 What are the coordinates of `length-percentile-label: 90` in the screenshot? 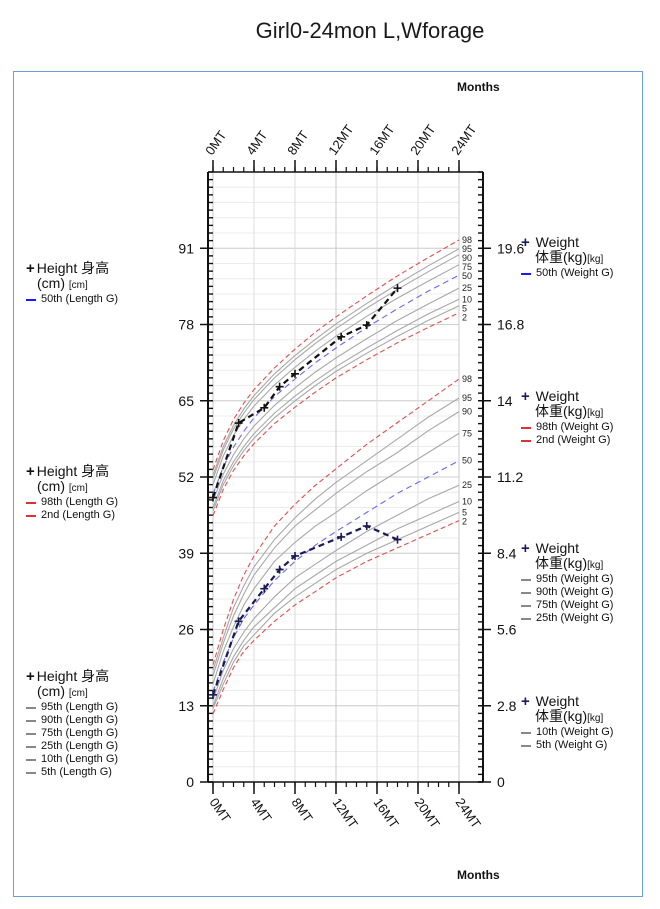 It's located at (467, 258).